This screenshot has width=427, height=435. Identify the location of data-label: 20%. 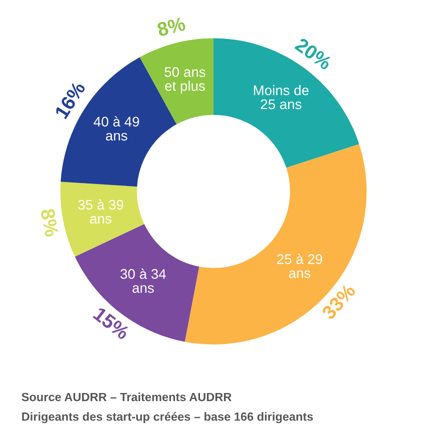
(313, 53).